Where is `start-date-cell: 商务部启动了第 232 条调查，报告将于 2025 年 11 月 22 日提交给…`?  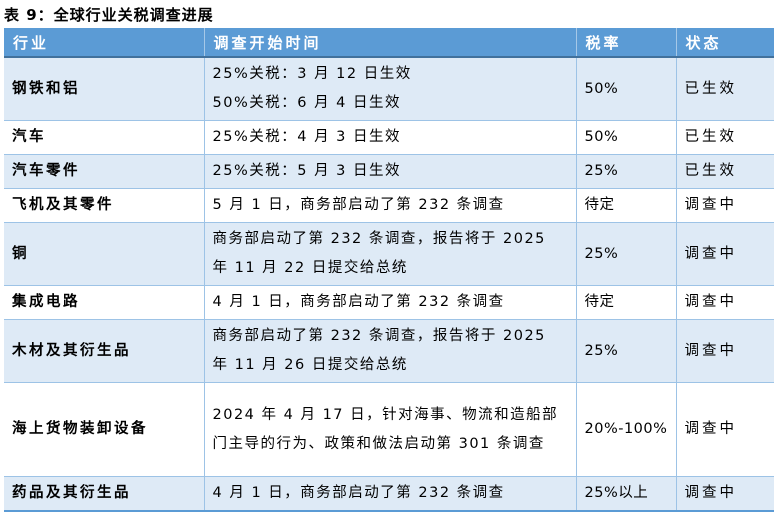
start-date-cell: 商务部启动了第 232 条调查，报告将于 2025 年 11 月 22 日提交给… is located at coordinates (390, 254).